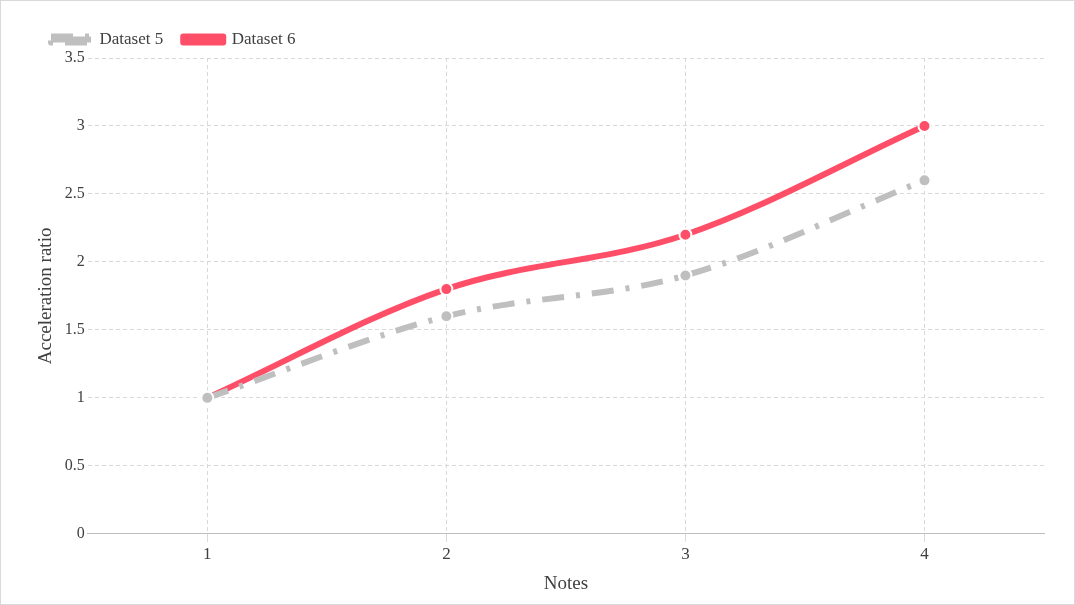 The height and width of the screenshot is (605, 1075). What do you see at coordinates (74, 329) in the screenshot?
I see `y-tick-label: 1.5` at bounding box center [74, 329].